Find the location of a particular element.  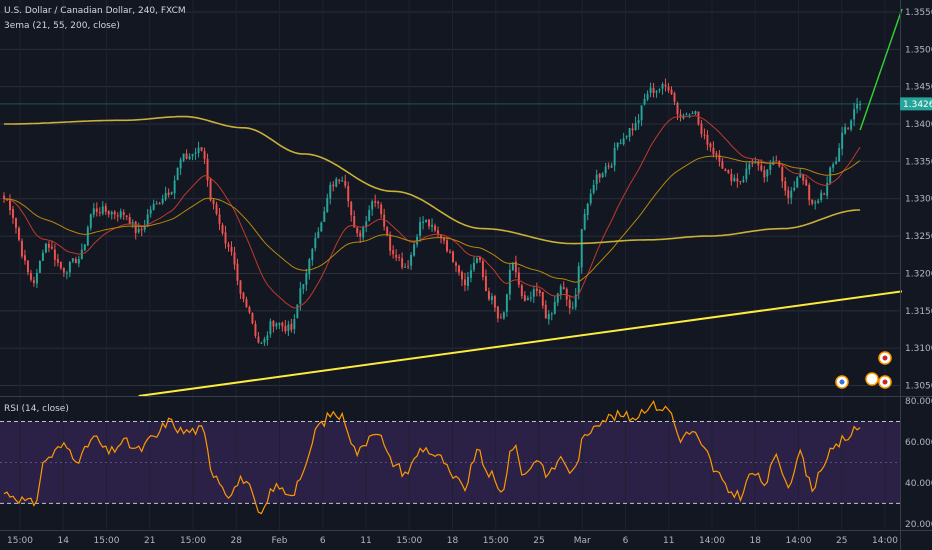

time-tick-label: 18 is located at coordinates (756, 541).